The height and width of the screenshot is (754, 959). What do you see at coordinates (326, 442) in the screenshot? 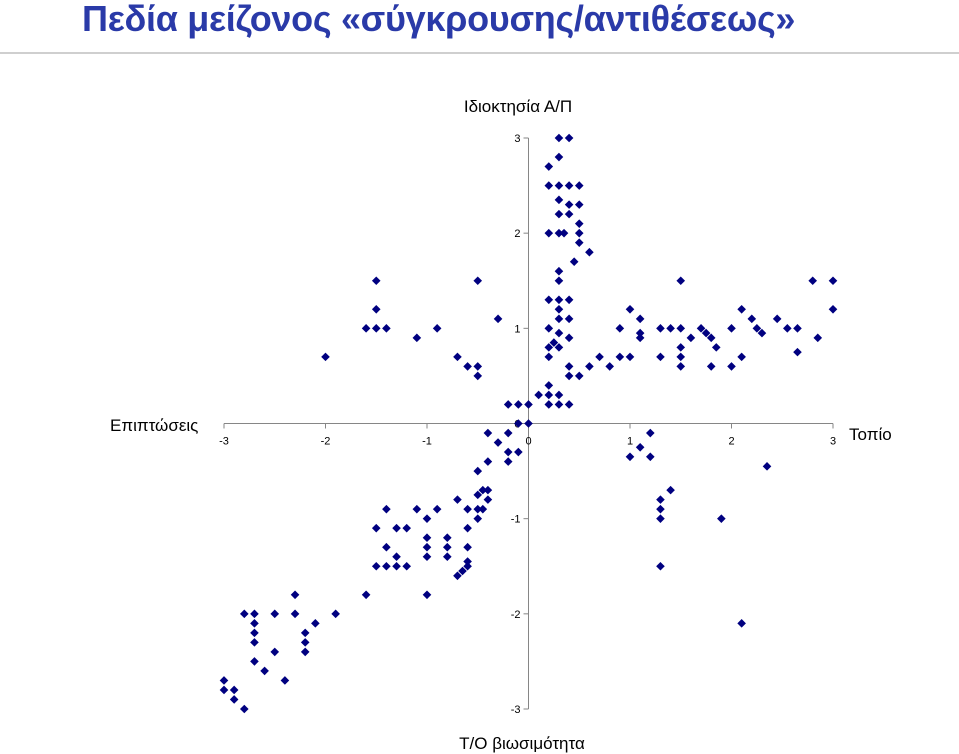
I see `x-tick-label: -2` at bounding box center [326, 442].